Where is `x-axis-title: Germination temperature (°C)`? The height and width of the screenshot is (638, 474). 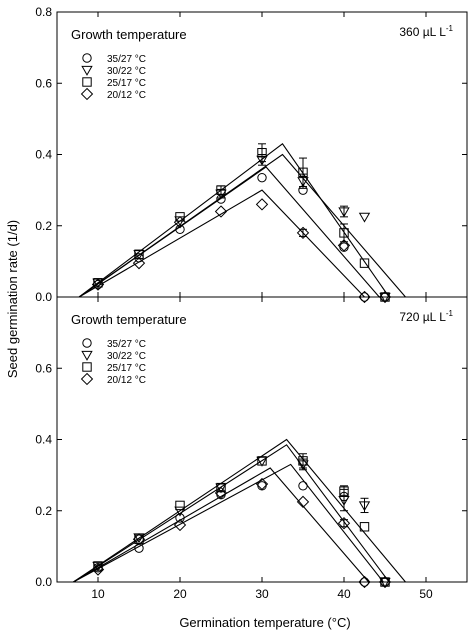
x-axis-title: Germination temperature (°C) is located at coordinates (264, 622).